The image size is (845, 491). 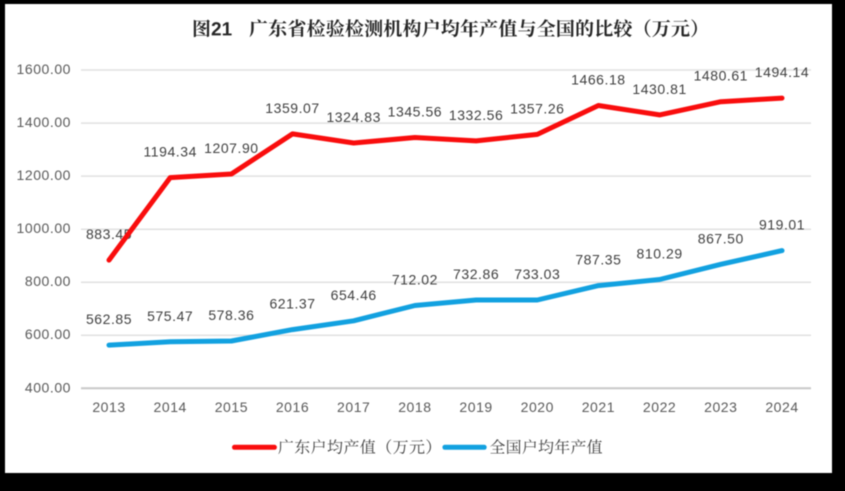 I want to click on svg-text: 1200.00, so click(x=44, y=175).